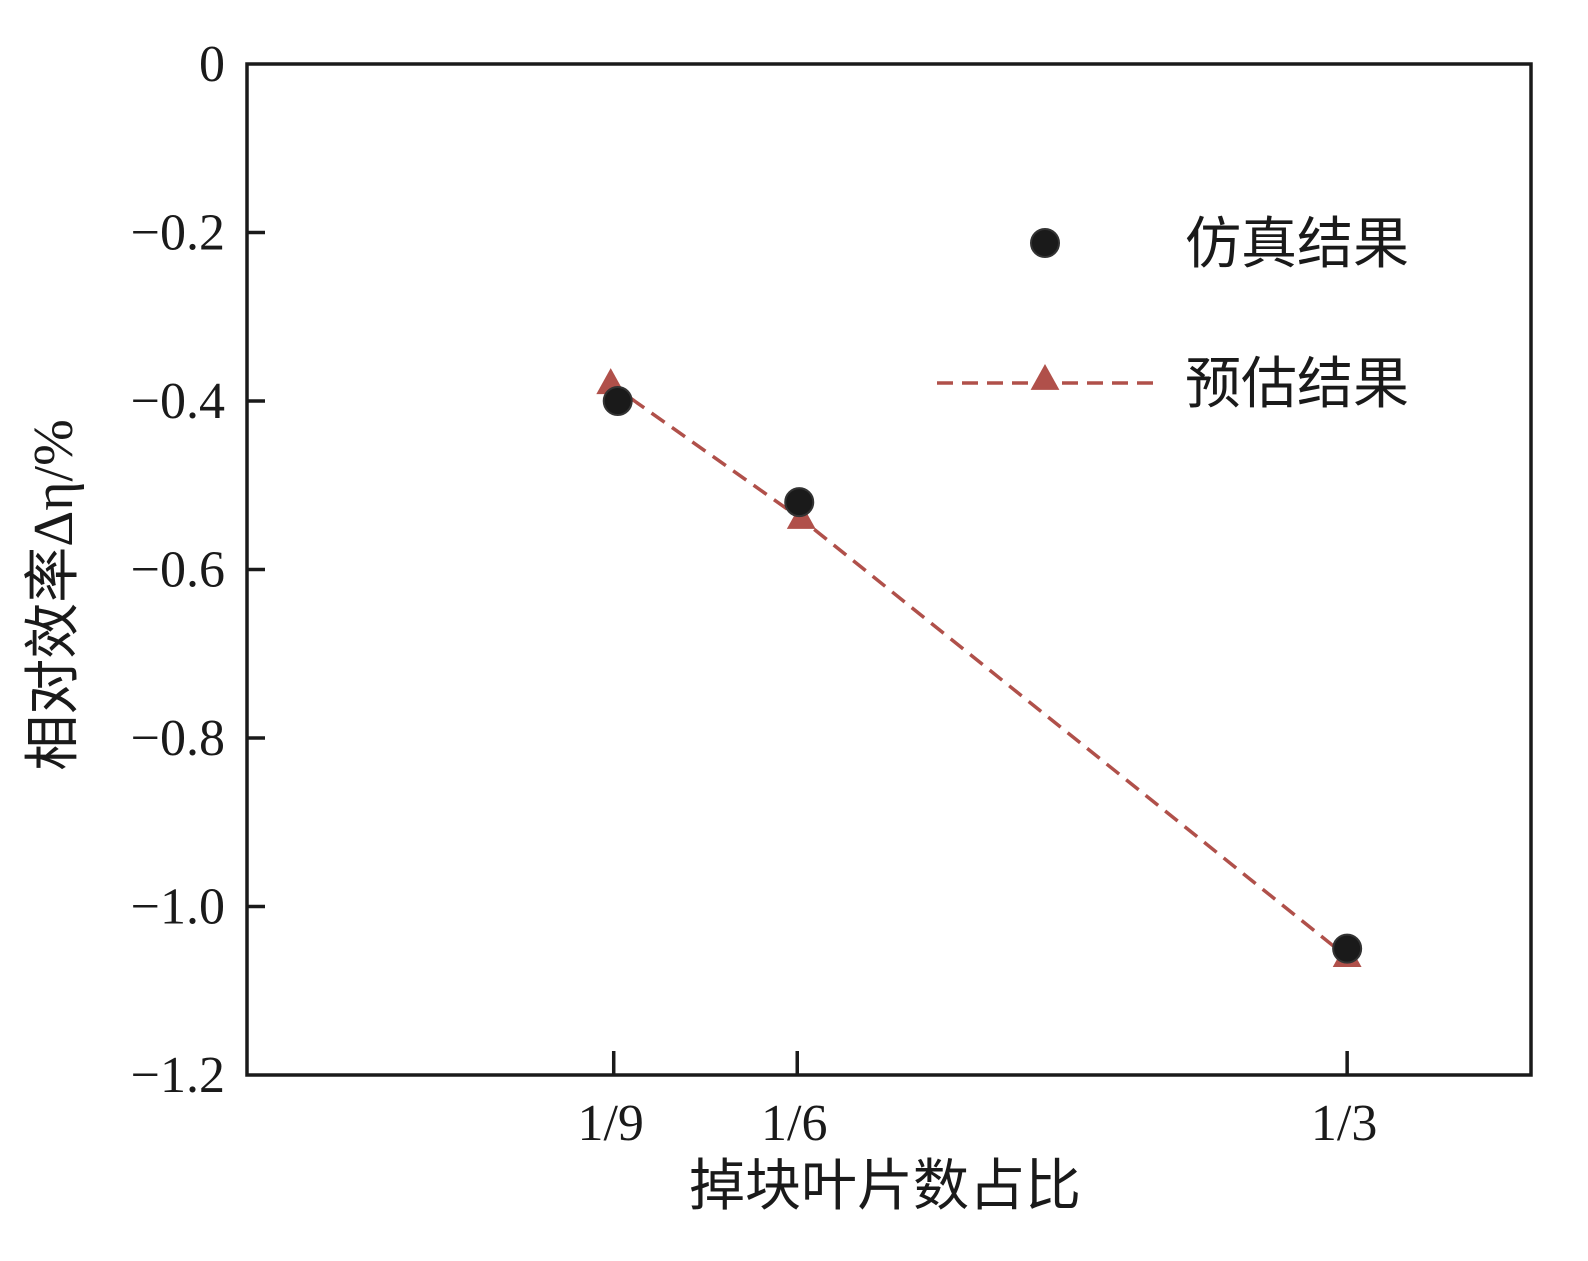 The height and width of the screenshot is (1261, 1588). Describe the element at coordinates (885, 1187) in the screenshot. I see `x-axis-title: 掉块叶片数占比` at that location.